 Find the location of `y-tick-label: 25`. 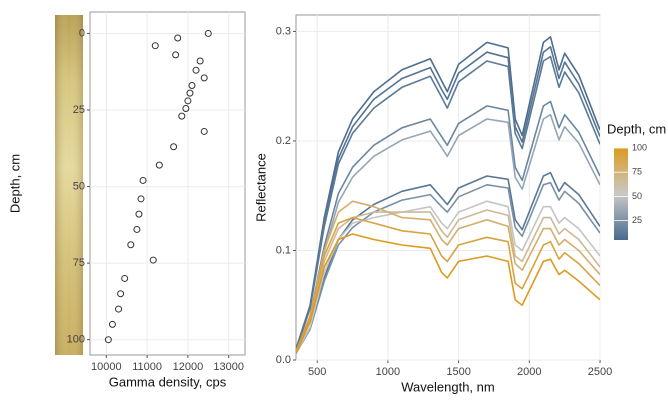

y-tick-label: 25 is located at coordinates (79, 110).